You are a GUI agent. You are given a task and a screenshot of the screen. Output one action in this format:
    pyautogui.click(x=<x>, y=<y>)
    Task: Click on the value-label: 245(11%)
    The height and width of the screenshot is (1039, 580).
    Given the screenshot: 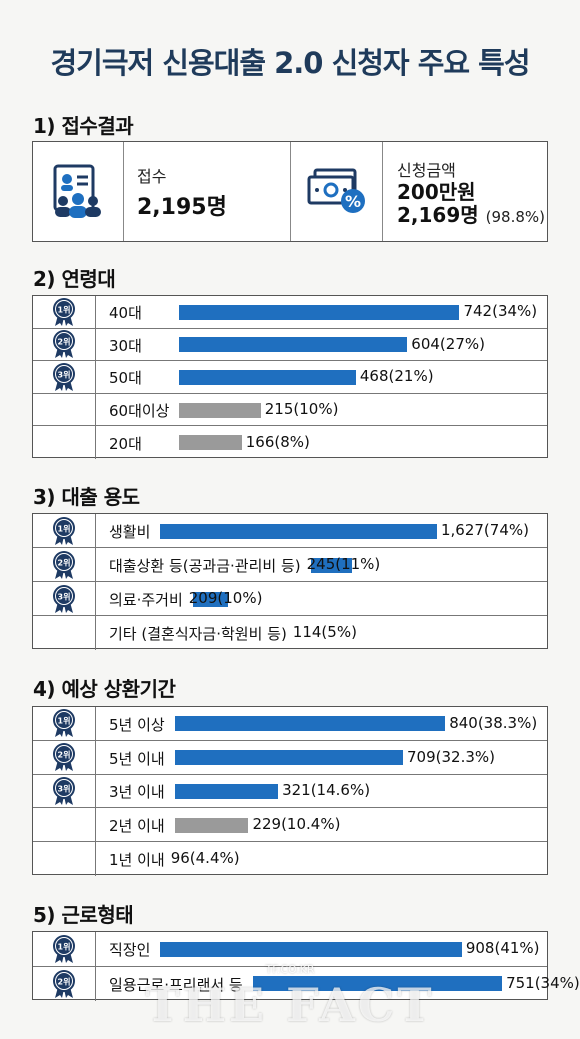 What is the action you would take?
    pyautogui.click(x=343, y=564)
    